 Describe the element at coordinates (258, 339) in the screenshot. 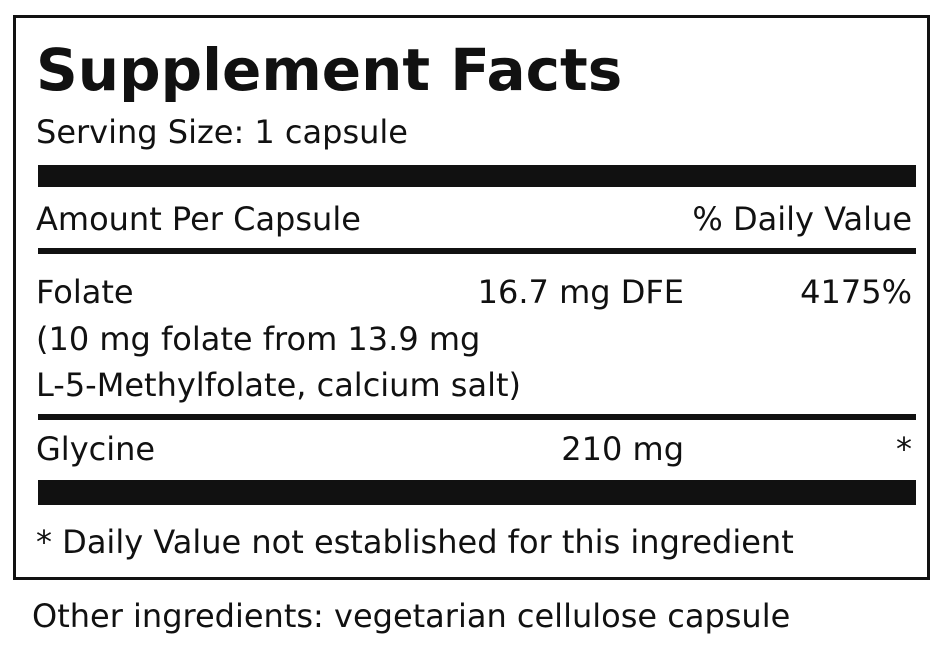

I see `folate-note-1: (10 mg folate from 13.9 mg` at that location.